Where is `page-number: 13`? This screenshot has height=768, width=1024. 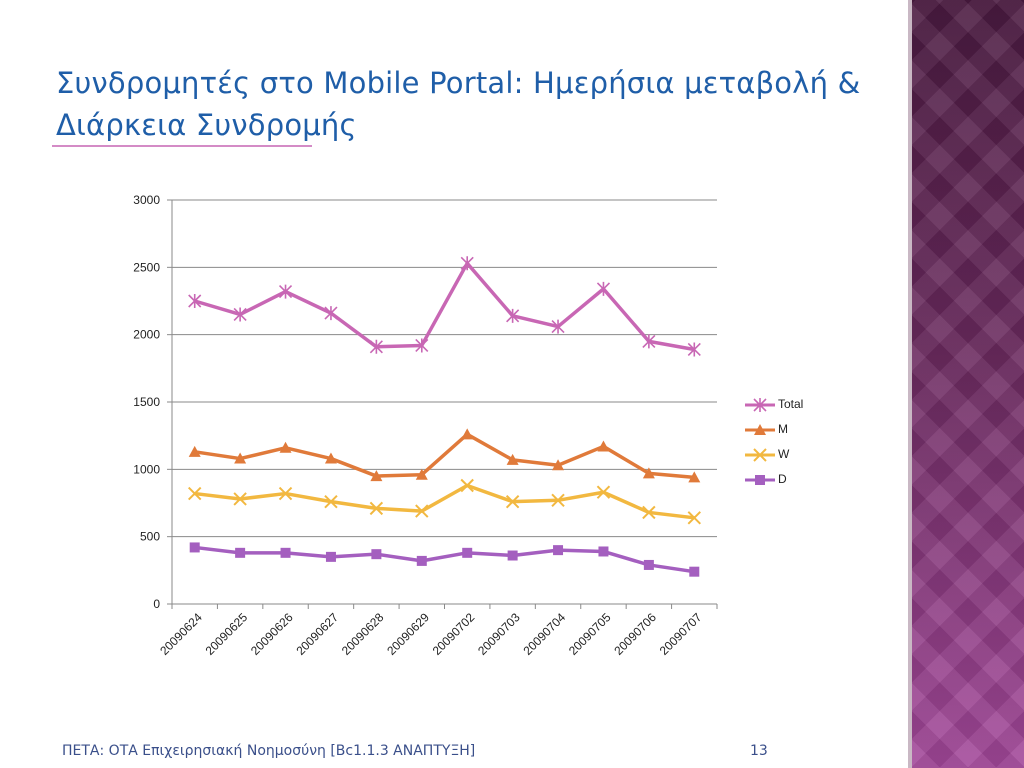
page-number: 13 is located at coordinates (759, 751).